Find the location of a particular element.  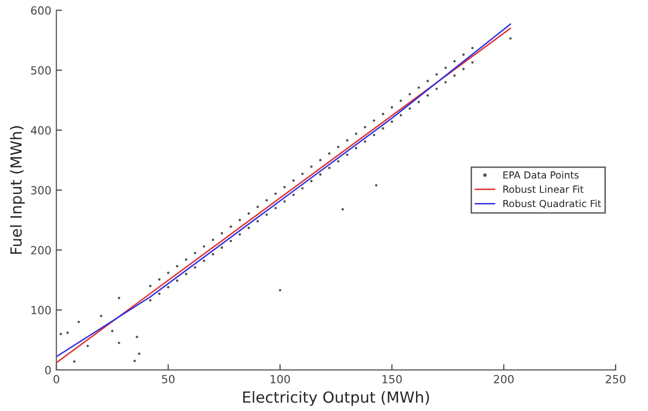

x-axis-title: Electricity Output (MWh) is located at coordinates (336, 398).